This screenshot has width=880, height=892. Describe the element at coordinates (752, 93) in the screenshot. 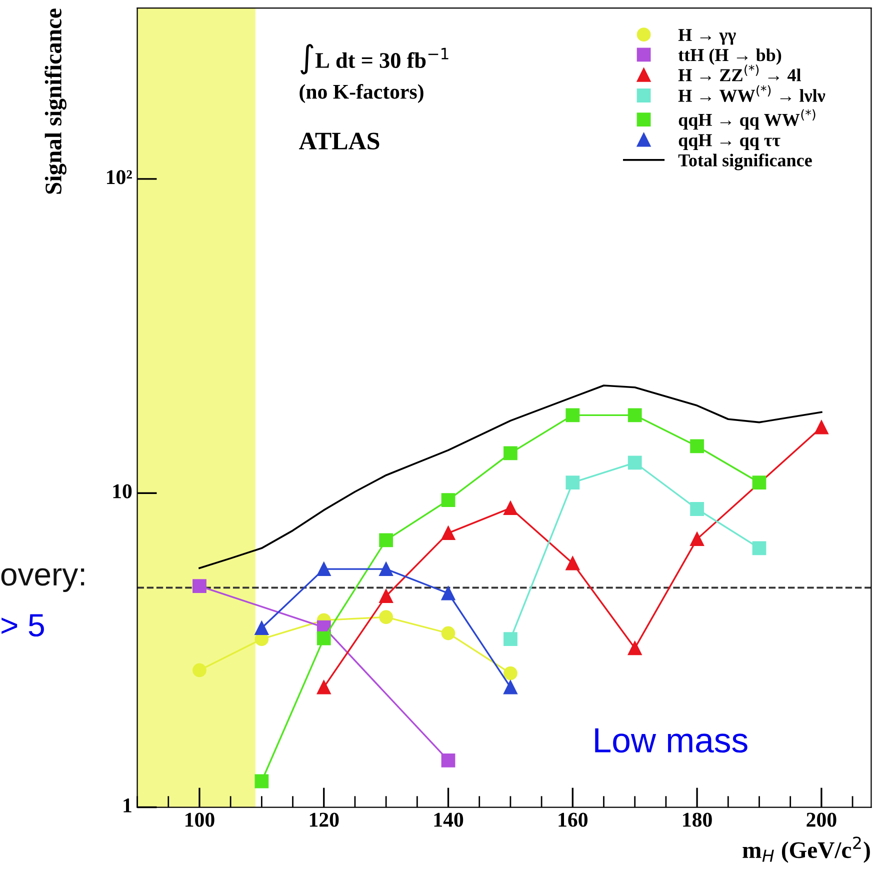

I see `legend-label: H → WW$^{(*)}$ → lνlν` at that location.